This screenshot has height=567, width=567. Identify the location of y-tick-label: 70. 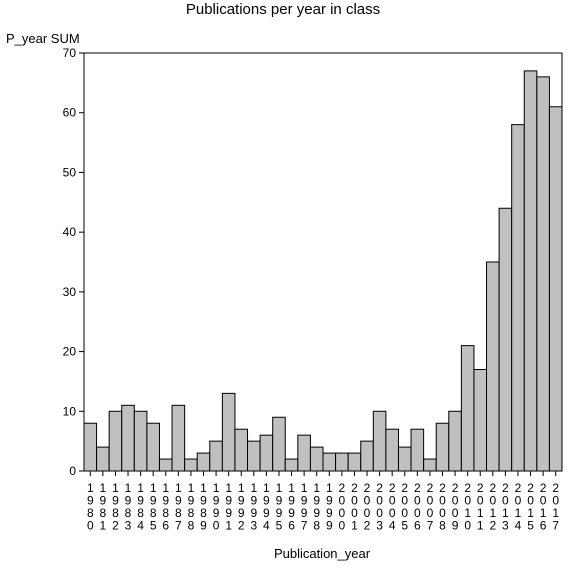
(70, 53).